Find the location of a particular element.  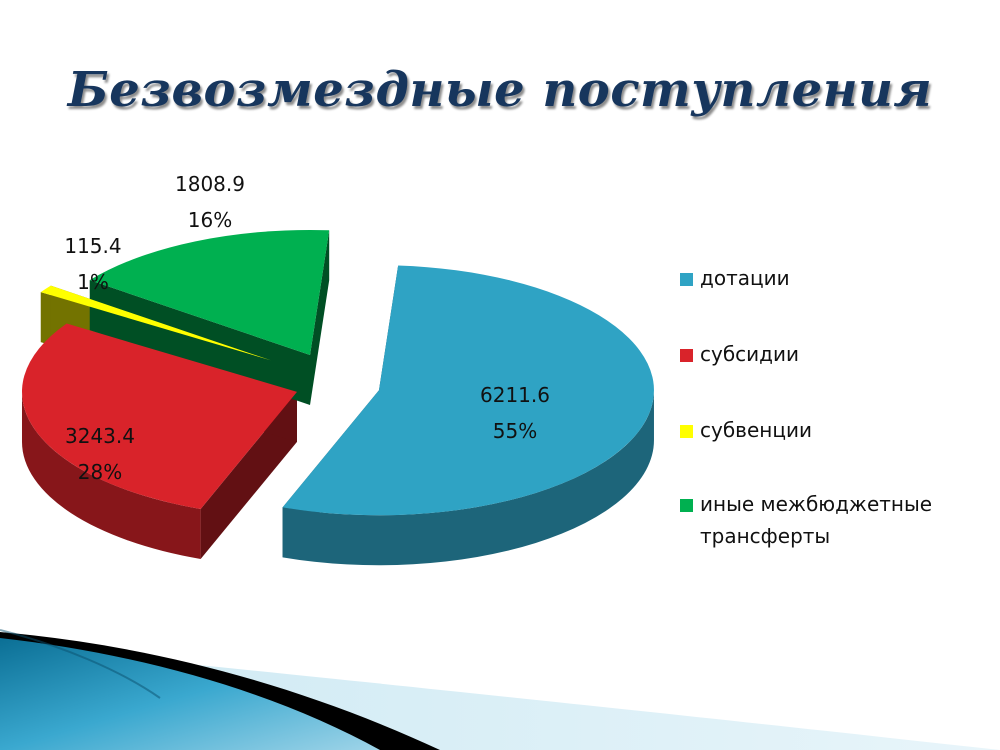

legend-item-dotatsii: дотации is located at coordinates (735, 278).